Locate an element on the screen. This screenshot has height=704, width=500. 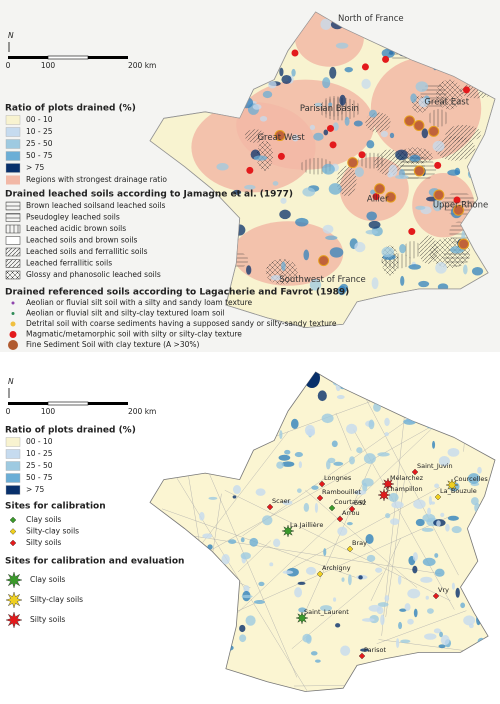
scale-bar is located at coordinates (108, 57).